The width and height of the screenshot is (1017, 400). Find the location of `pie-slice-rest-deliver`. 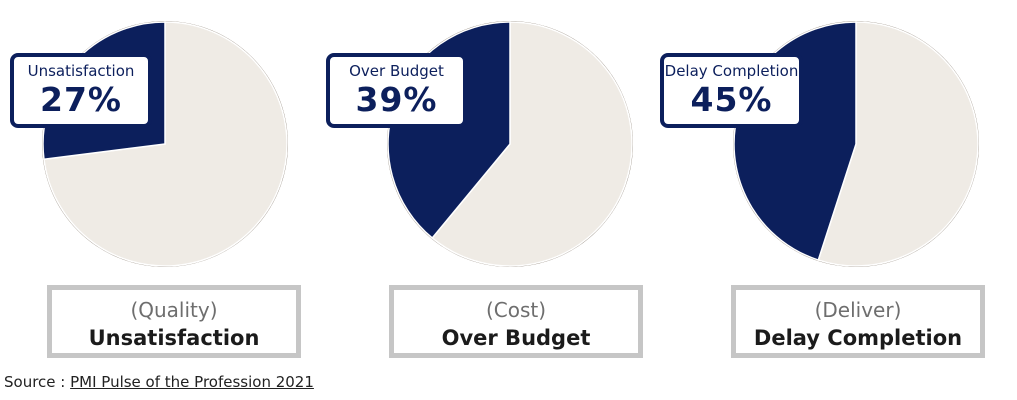

pie-slice-rest-deliver is located at coordinates (898, 144).